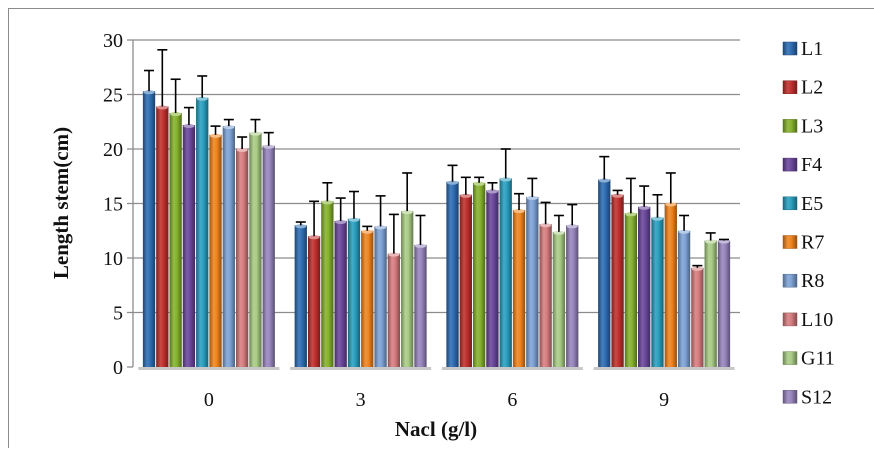  What do you see at coordinates (512, 400) in the screenshot?
I see `x-tick-label: 6` at bounding box center [512, 400].